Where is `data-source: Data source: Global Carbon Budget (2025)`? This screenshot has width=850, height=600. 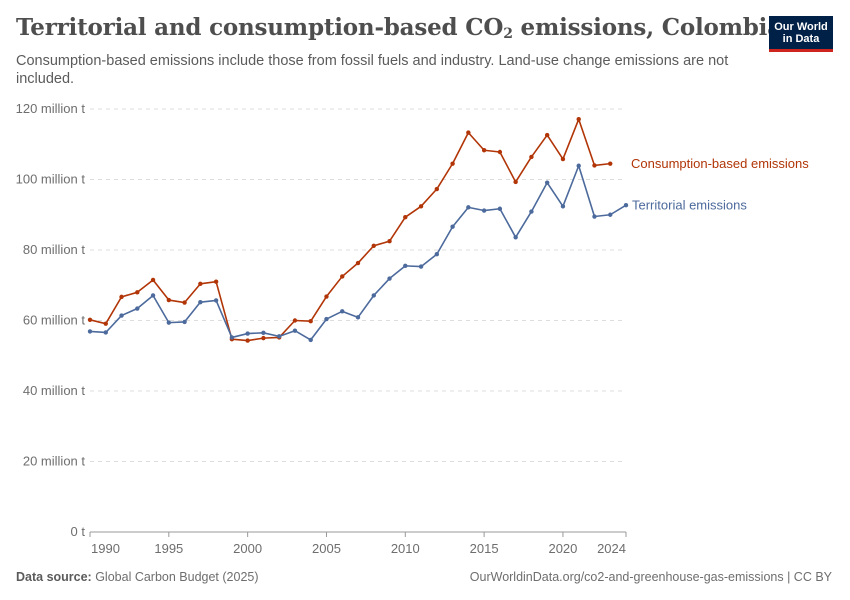
data-source: Data source: Global Carbon Budget (2025) is located at coordinates (137, 577).